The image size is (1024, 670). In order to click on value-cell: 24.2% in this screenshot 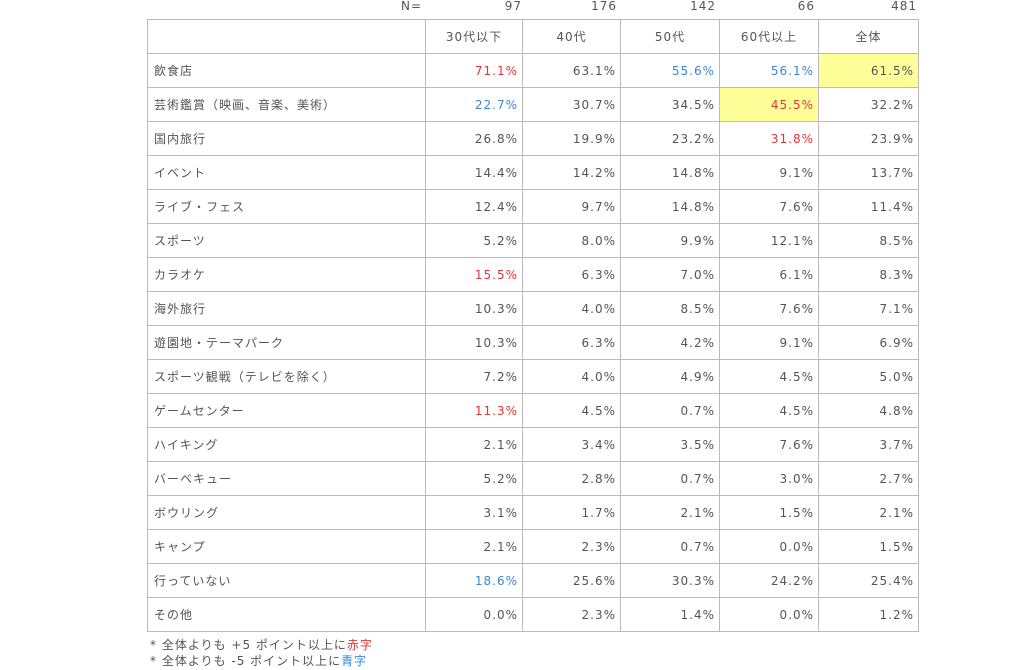, I will do `click(769, 580)`.